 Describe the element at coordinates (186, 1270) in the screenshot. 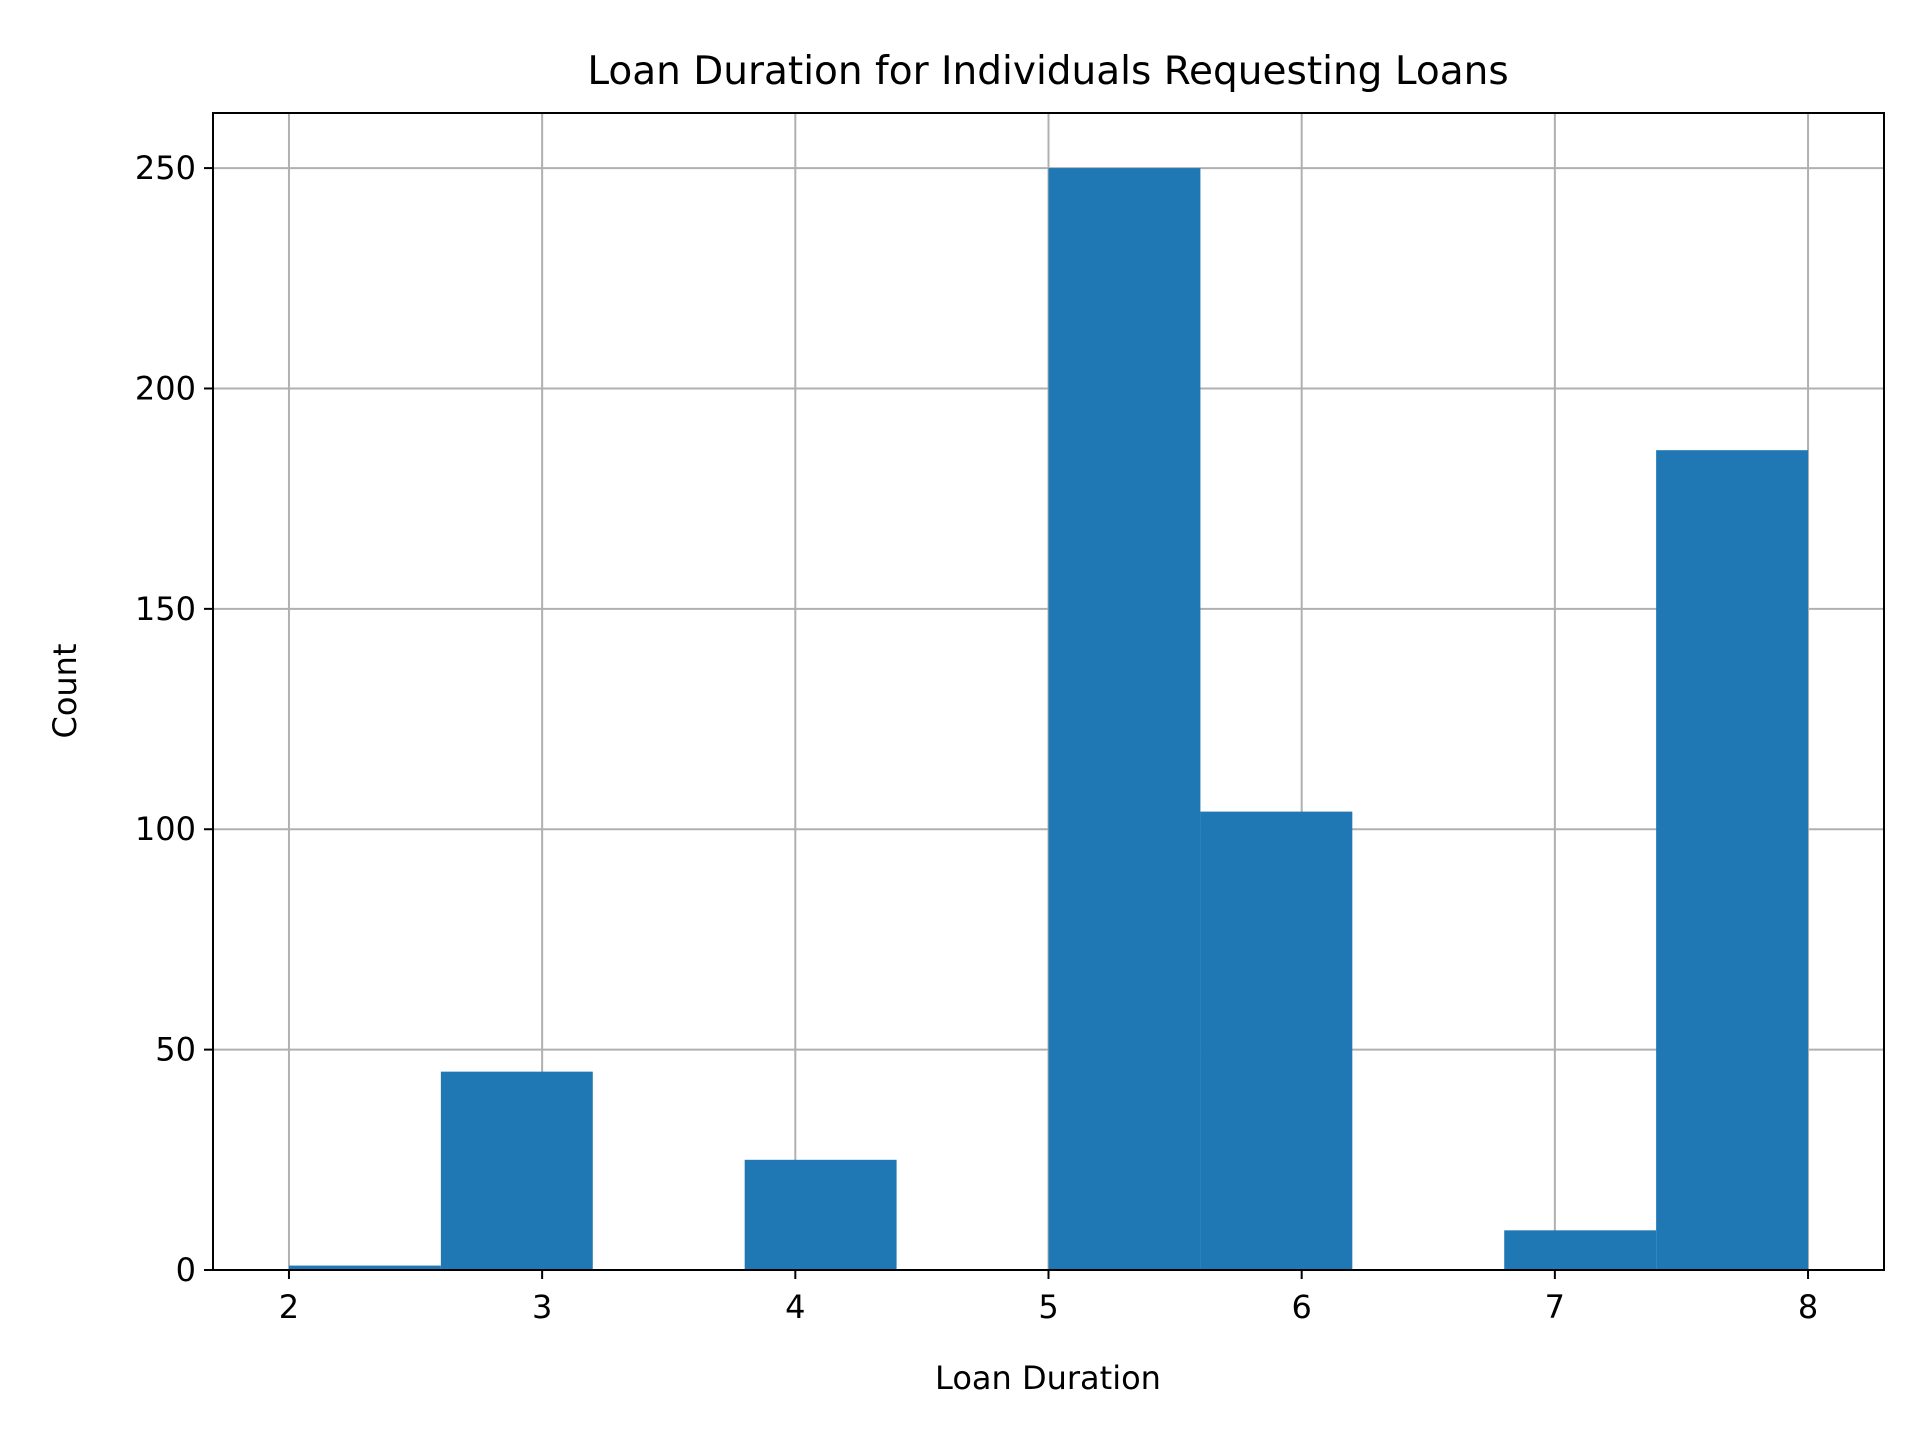

I see `y-tick-label: 0` at that location.